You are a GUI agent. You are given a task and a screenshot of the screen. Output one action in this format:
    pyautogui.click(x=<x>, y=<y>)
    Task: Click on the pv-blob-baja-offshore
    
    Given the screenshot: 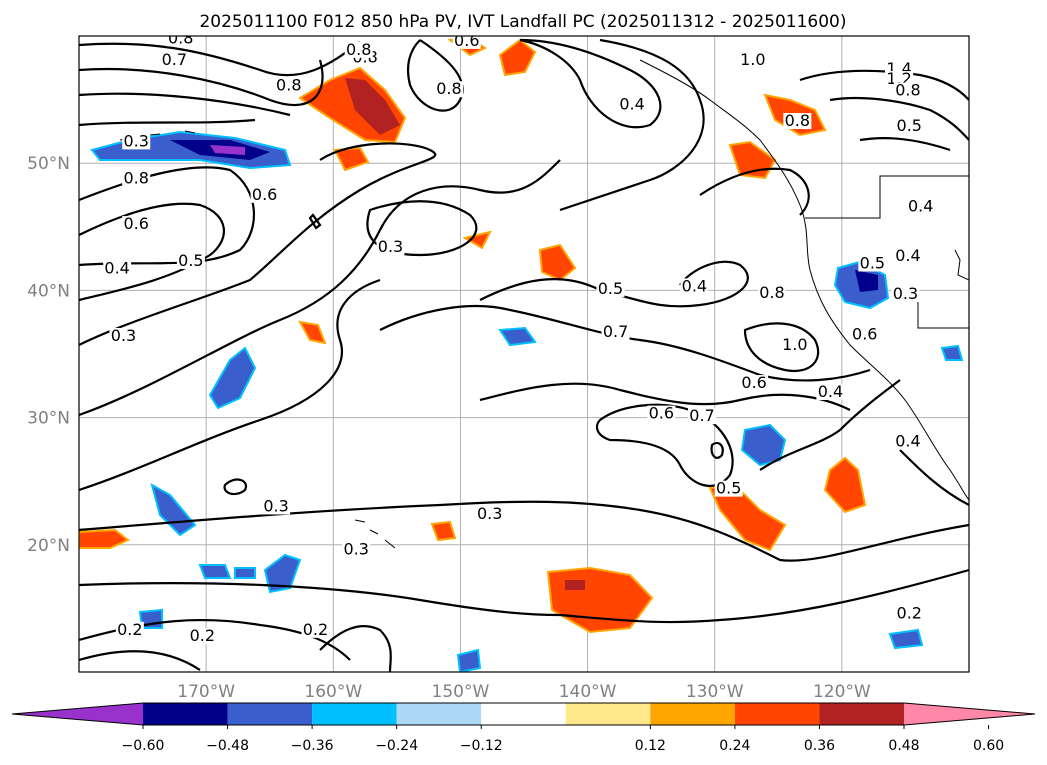 What is the action you would take?
    pyautogui.click(x=845, y=485)
    